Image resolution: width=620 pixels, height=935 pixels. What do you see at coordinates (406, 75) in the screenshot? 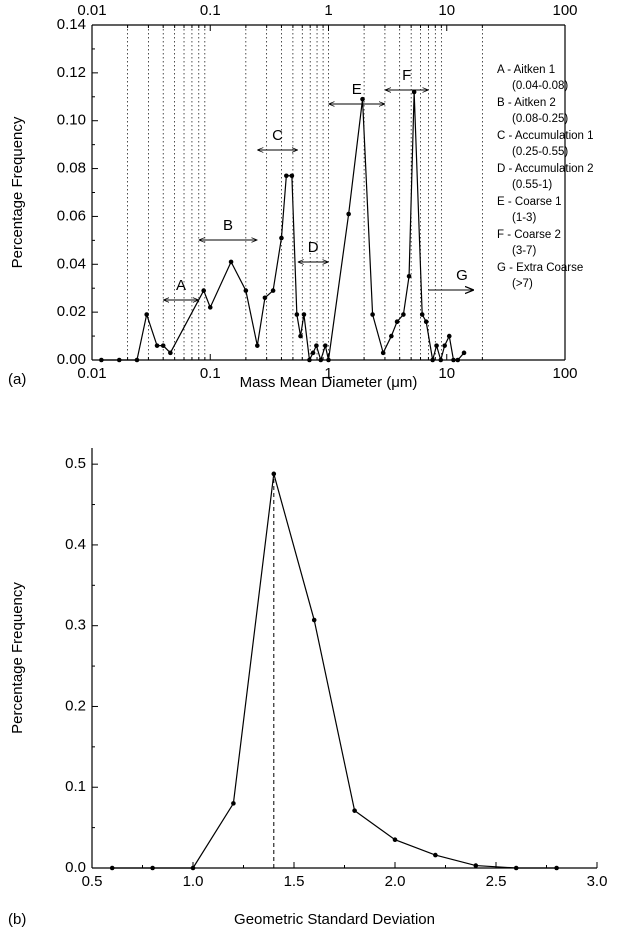
I see `region-label: F` at bounding box center [406, 75].